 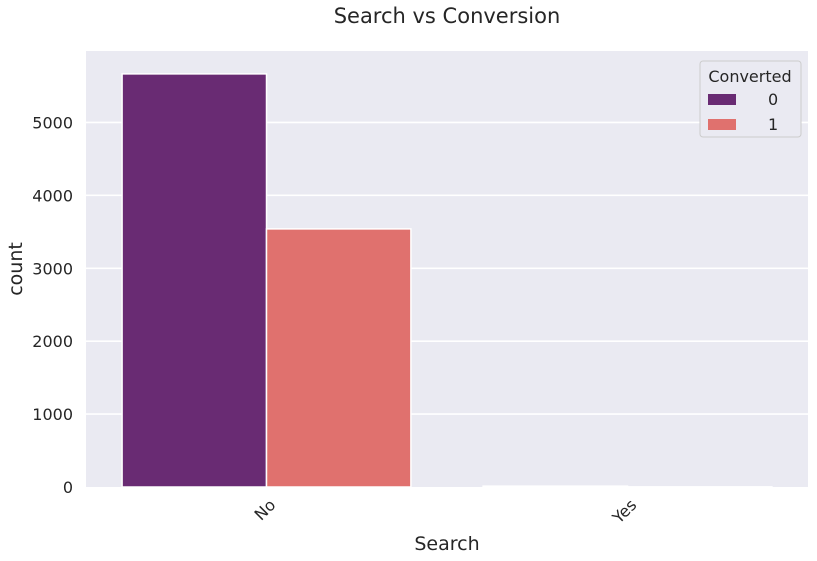 What do you see at coordinates (773, 124) in the screenshot?
I see `legend-label-1: 1` at bounding box center [773, 124].